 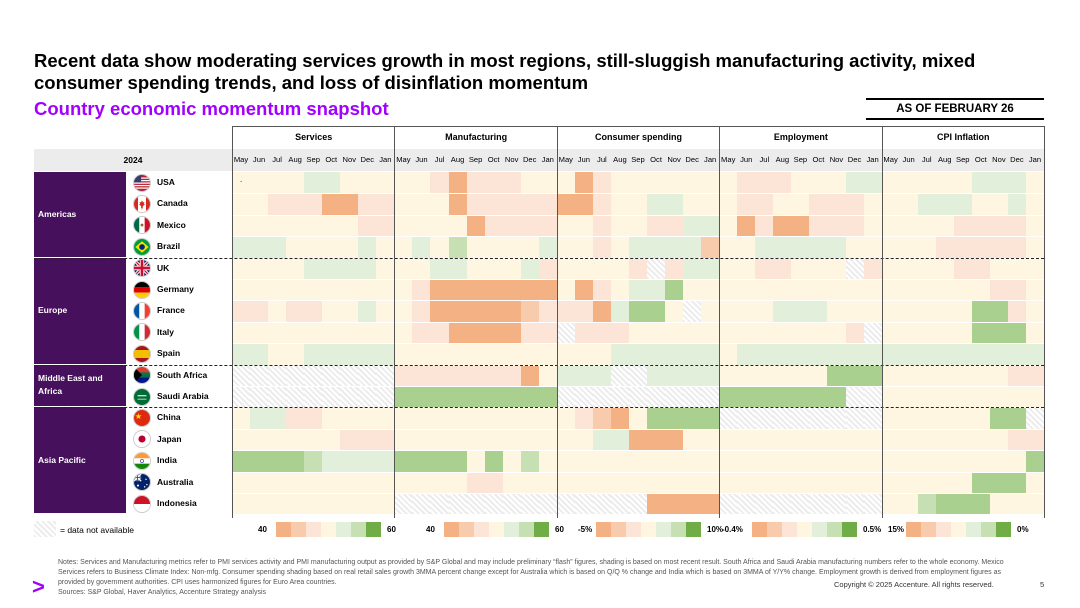 What do you see at coordinates (732, 529) in the screenshot?
I see `legend-low-label: -0.4%` at bounding box center [732, 529].